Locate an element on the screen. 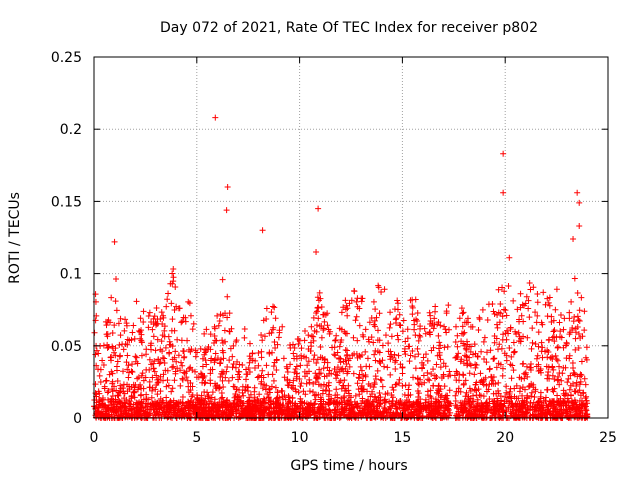 The image size is (640, 480). x-tick-label: 25 is located at coordinates (608, 438).